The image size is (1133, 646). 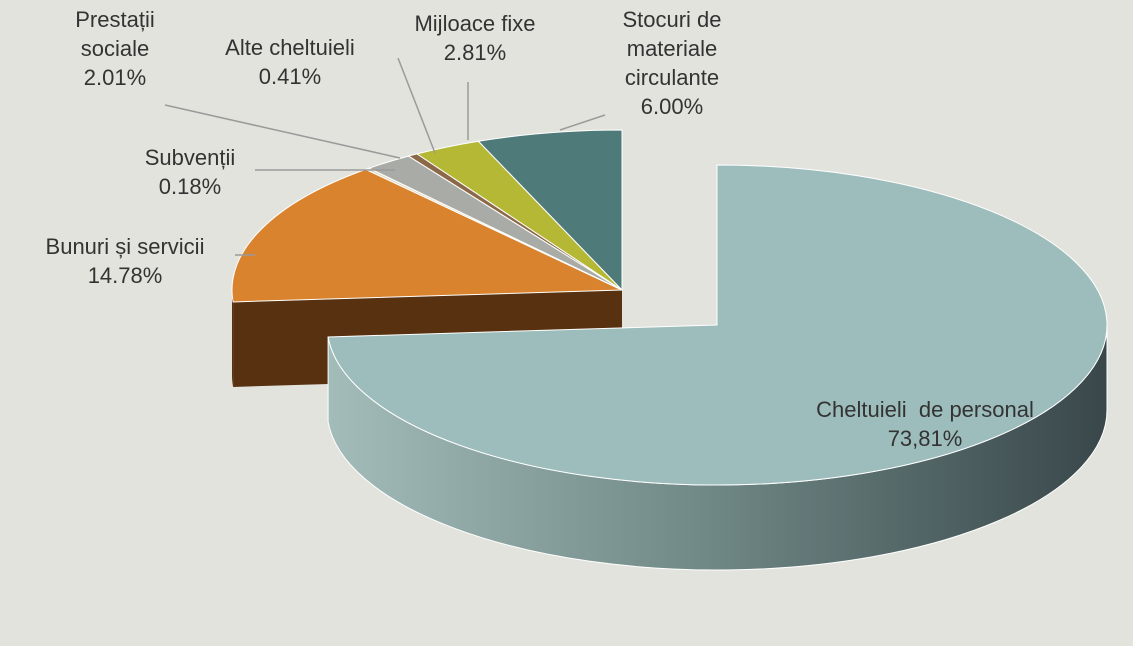 I want to click on slice-side, so click(x=233, y=338).